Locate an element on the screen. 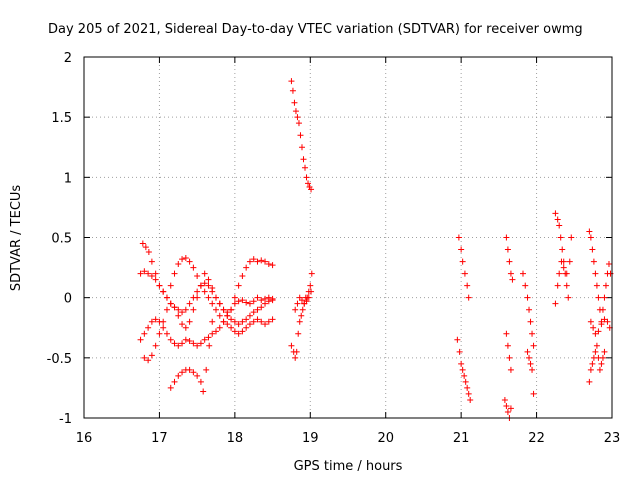 This screenshot has height=480, width=640. y-tick-label: -0.5 is located at coordinates (59, 359).